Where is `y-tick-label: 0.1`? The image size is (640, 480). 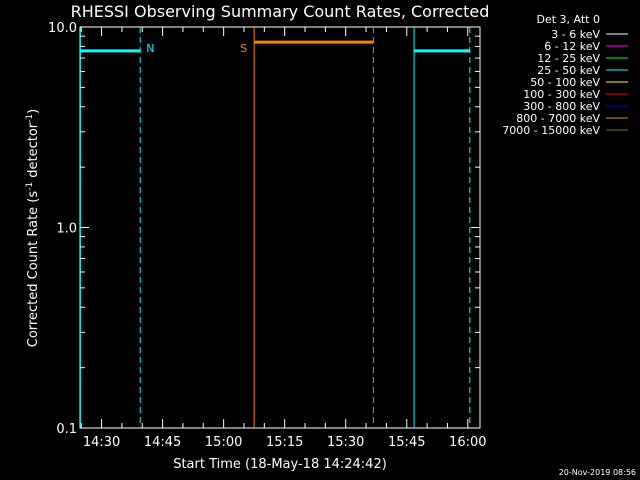 y-tick-label: 0.1 is located at coordinates (66, 429).